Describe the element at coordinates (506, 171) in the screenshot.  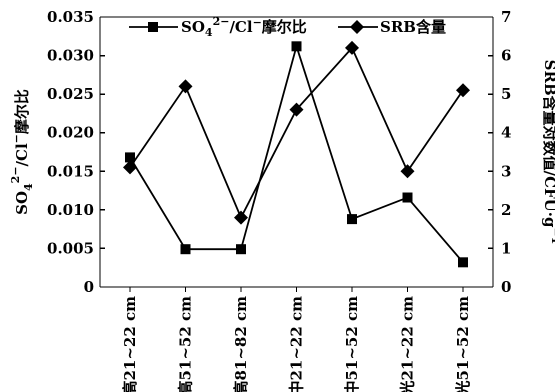
I see `right-tick-label: 3` at that location.